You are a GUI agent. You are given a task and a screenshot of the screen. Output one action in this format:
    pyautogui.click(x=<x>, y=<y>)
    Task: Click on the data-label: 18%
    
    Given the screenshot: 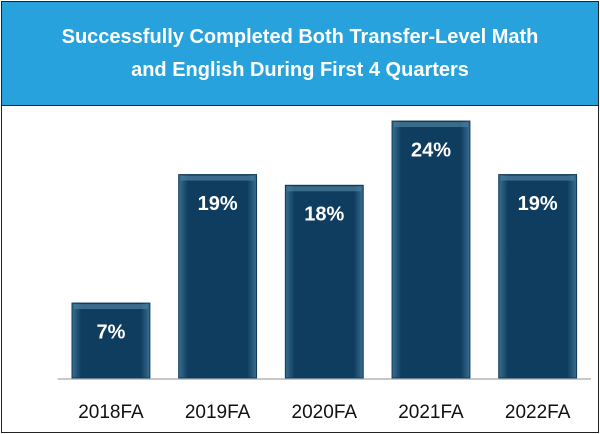 What is the action you would take?
    pyautogui.click(x=324, y=215)
    